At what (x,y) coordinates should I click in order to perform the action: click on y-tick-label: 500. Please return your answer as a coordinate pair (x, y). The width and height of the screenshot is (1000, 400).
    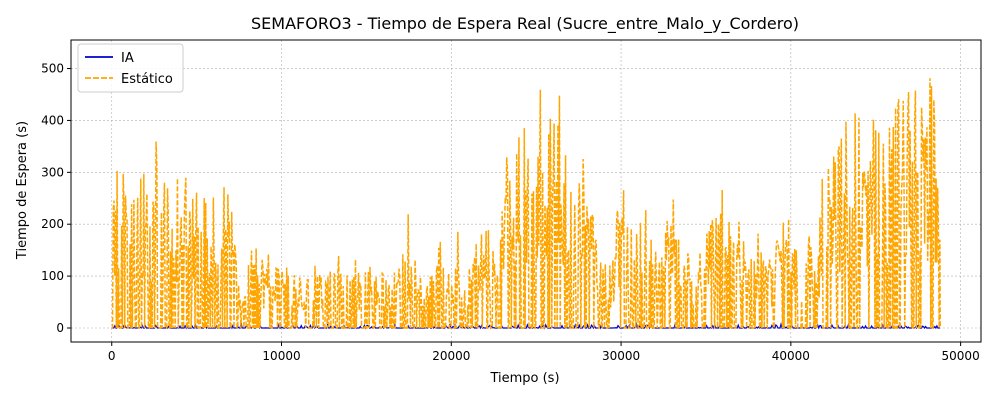
    Looking at the image, I should click on (52, 69).